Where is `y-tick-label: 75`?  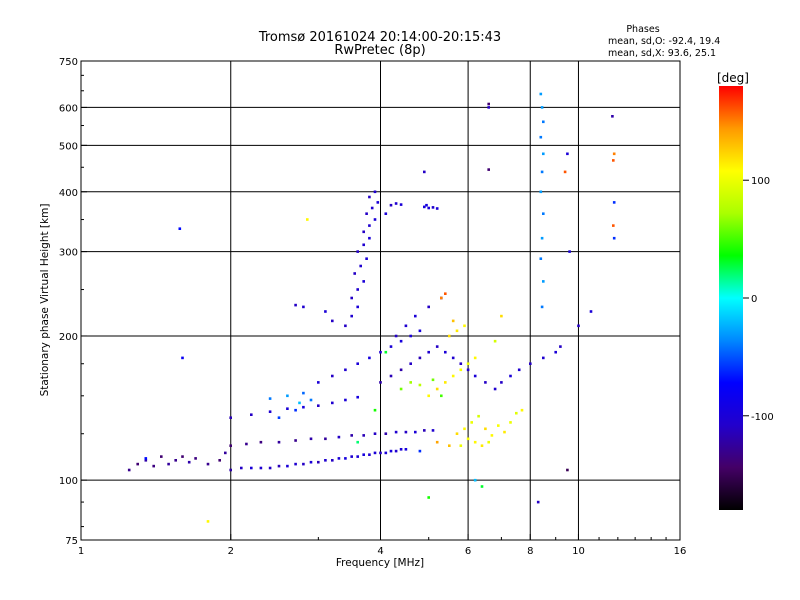 y-tick-label: 75 is located at coordinates (71, 541).